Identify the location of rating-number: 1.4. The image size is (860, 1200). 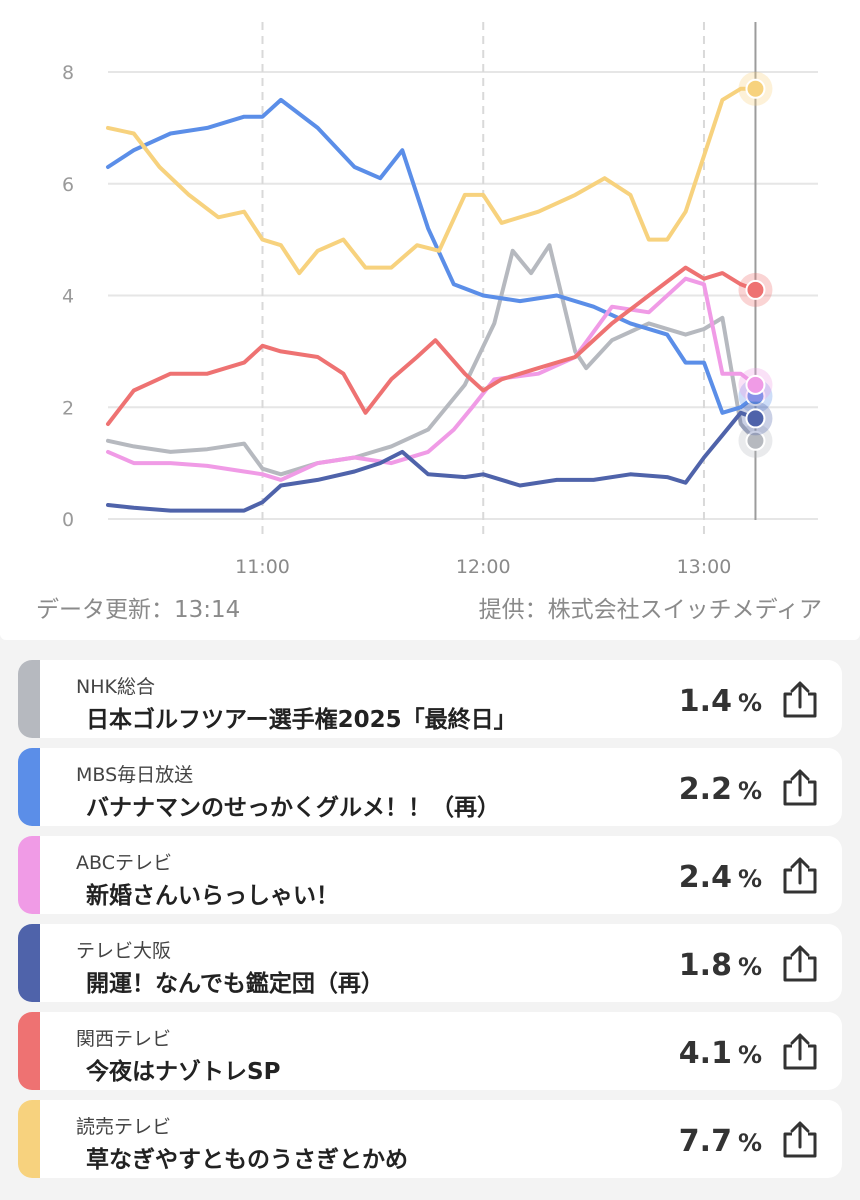
(705, 701).